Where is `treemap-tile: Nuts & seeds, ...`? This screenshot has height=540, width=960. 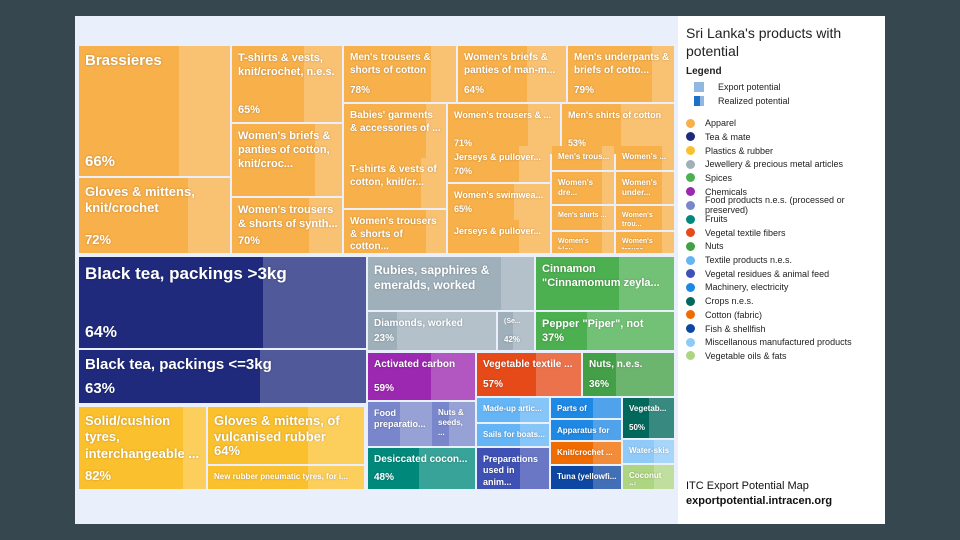 treemap-tile: Nuts & seeds, ... is located at coordinates (453, 424).